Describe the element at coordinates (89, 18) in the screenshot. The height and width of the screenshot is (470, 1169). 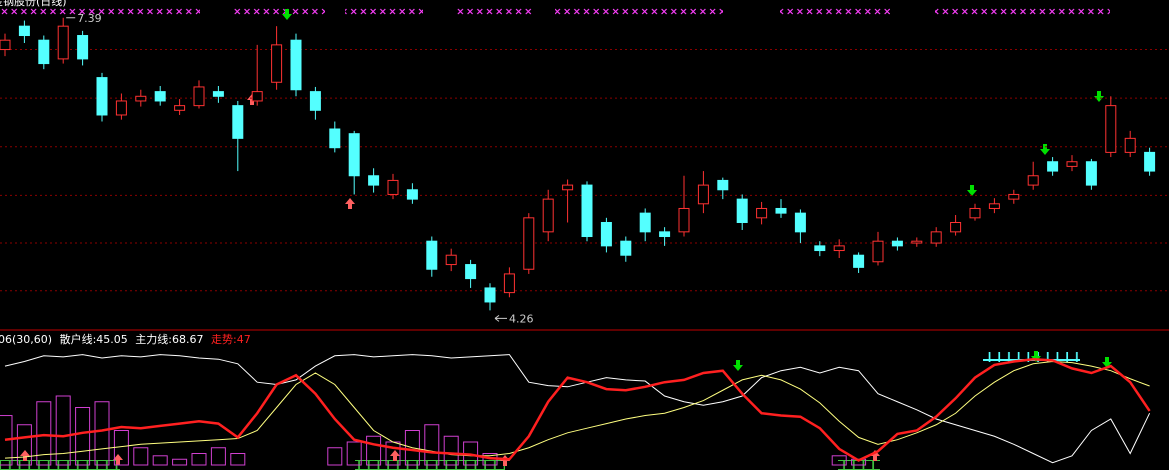
I see `max-label: 7.39` at that location.